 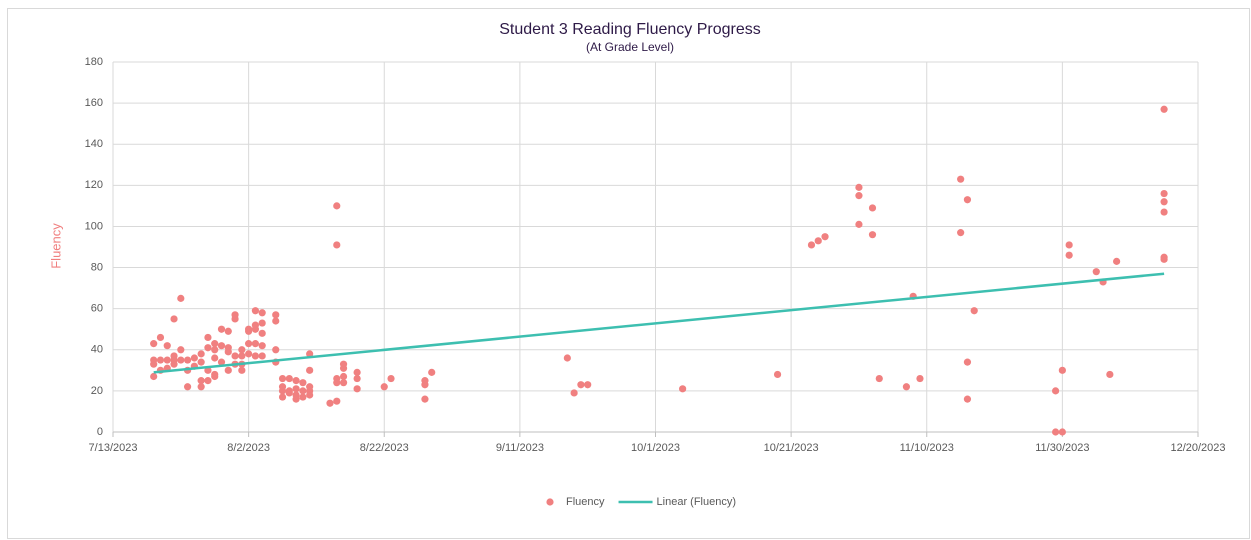 What do you see at coordinates (1062, 448) in the screenshot?
I see `x-tick-label: 11/30/2023` at bounding box center [1062, 448].